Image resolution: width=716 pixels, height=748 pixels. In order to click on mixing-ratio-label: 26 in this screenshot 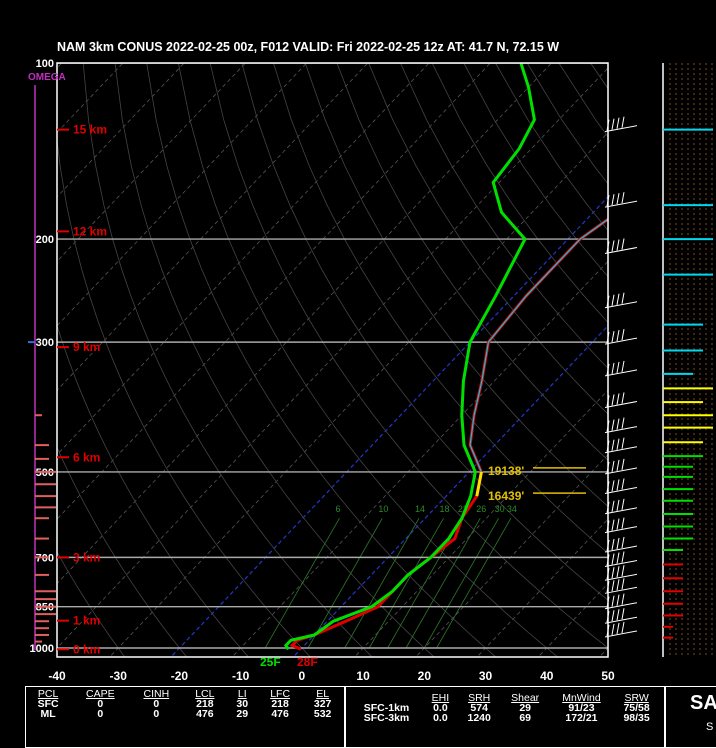, I will do `click(481, 509)`.